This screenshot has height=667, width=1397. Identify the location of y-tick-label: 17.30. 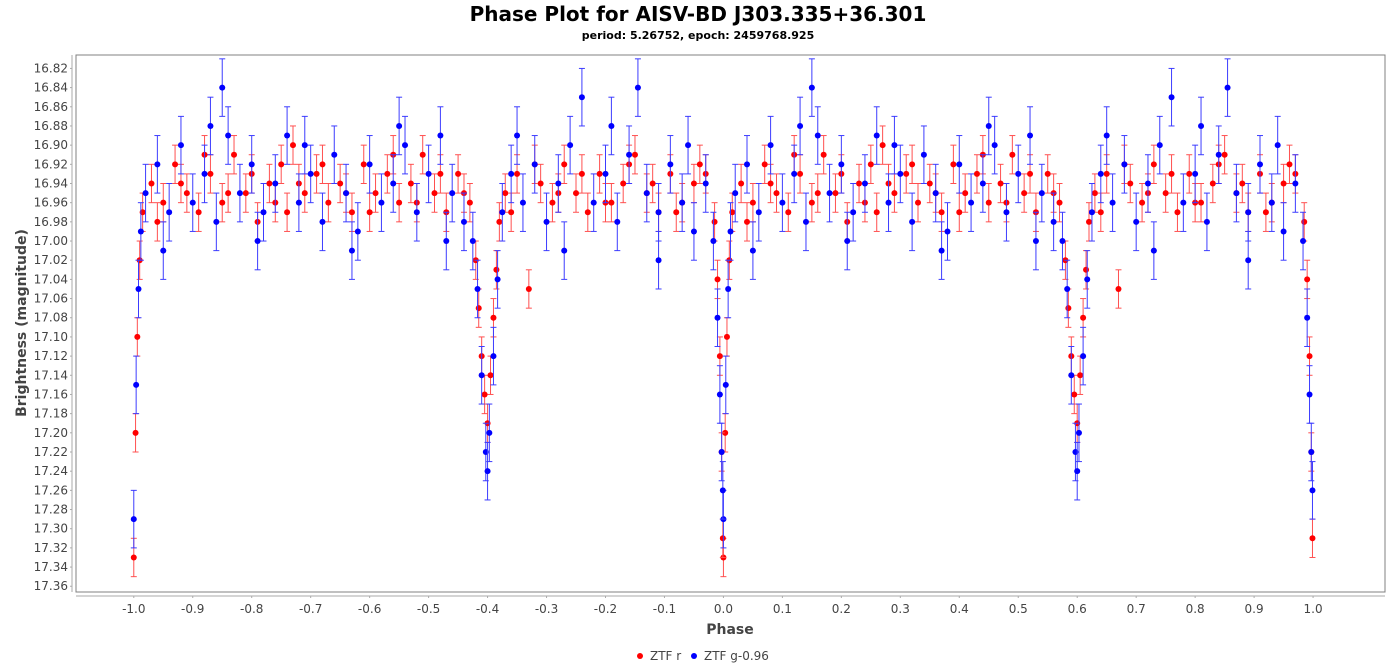
(51, 529).